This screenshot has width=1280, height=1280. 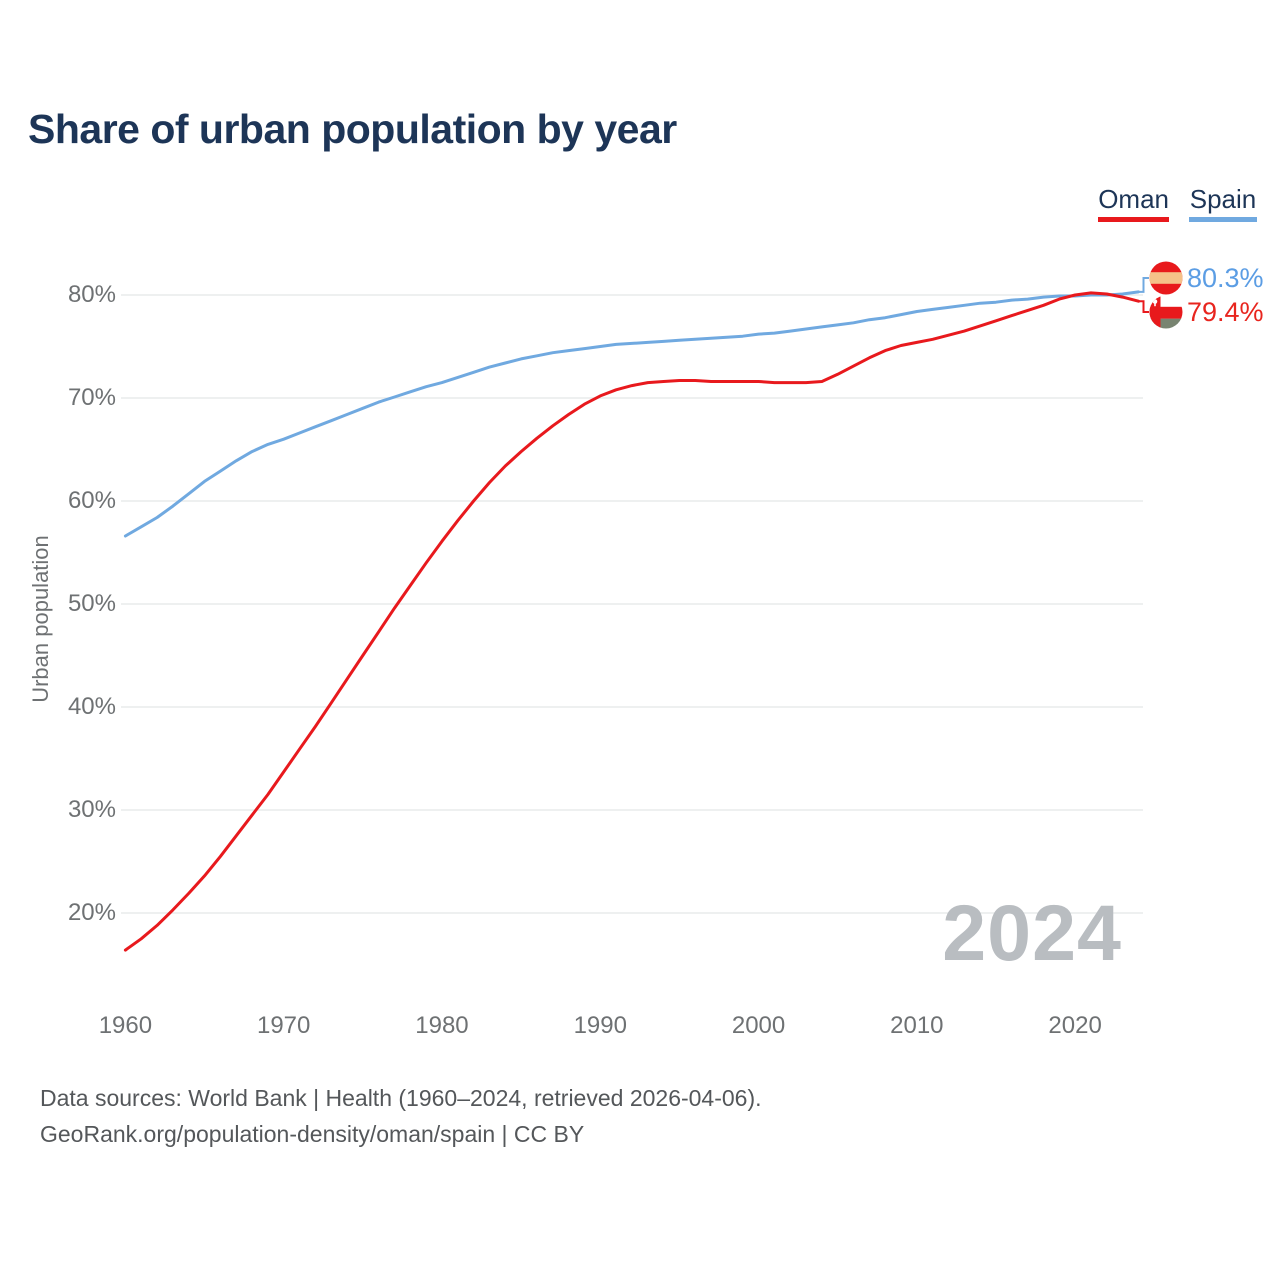 I want to click on oman-connector-line, so click(x=1143, y=306).